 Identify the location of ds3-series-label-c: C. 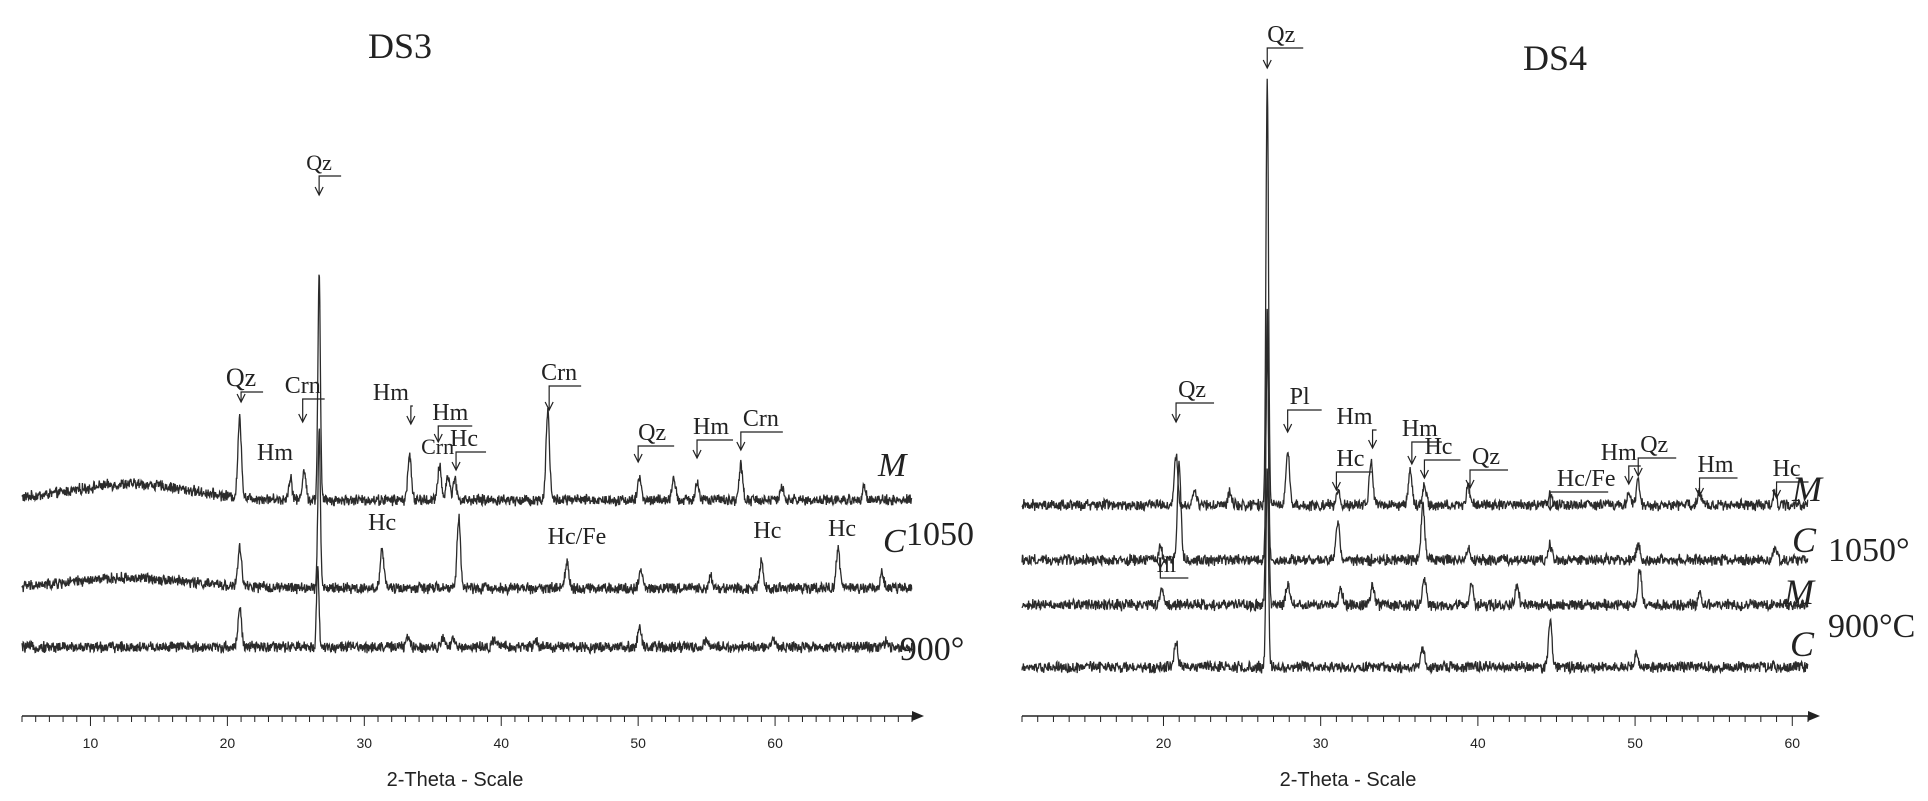
(894, 541).